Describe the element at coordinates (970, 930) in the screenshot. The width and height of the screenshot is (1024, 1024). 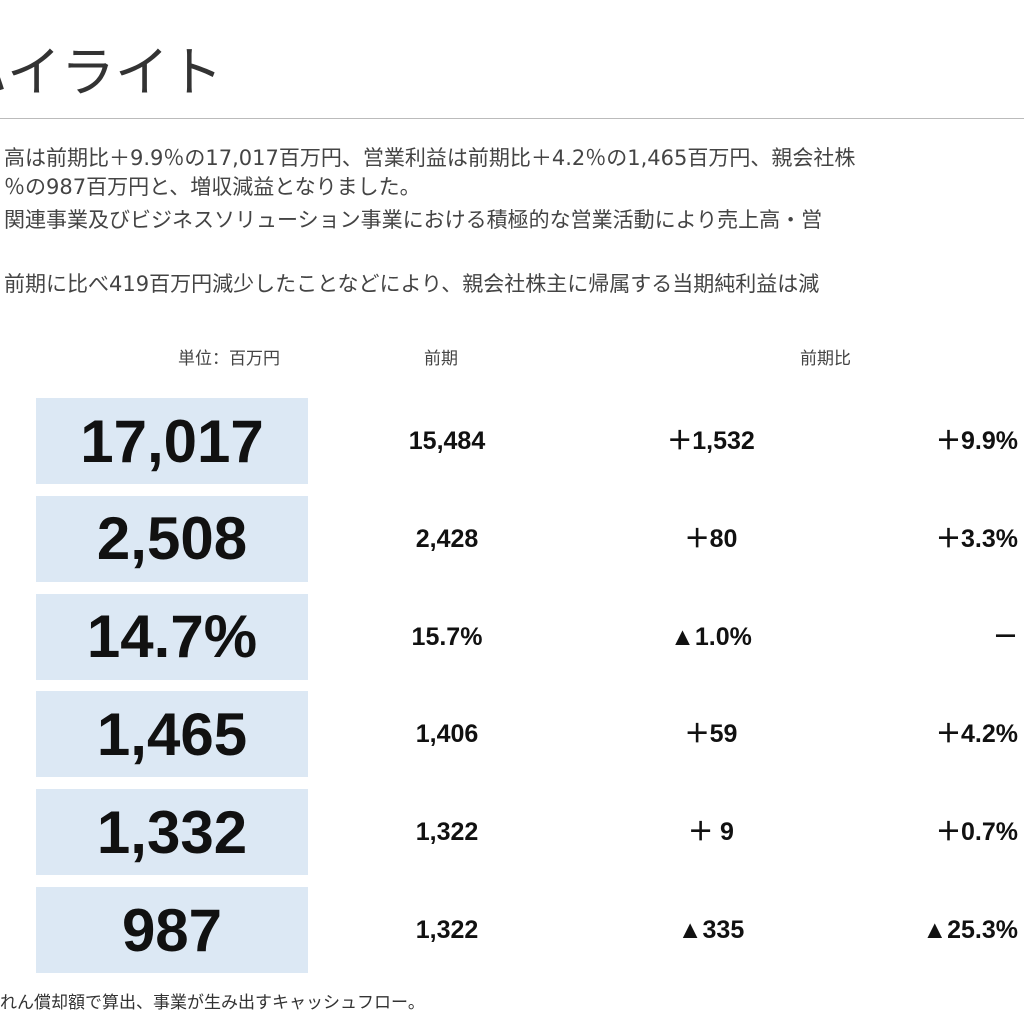
I see `change-percent: ▲25.3%` at that location.